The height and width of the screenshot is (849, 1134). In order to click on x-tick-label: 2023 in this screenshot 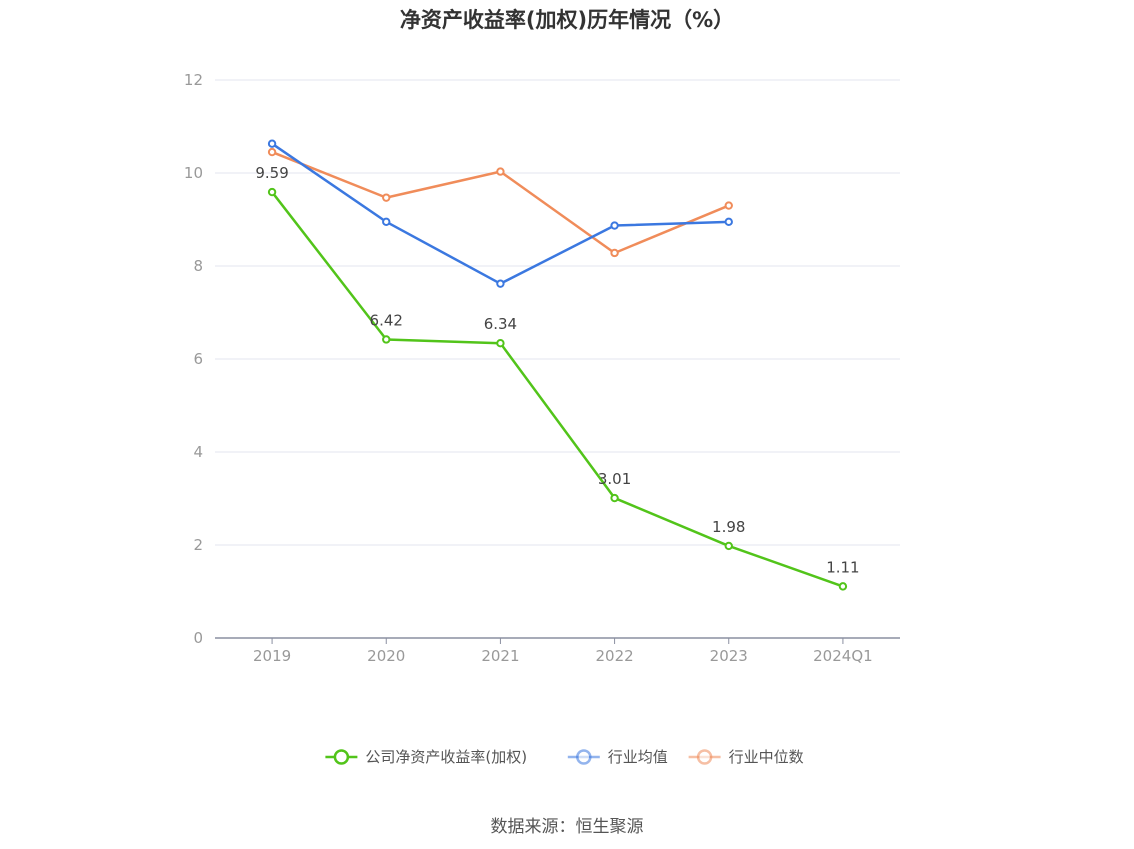, I will do `click(729, 656)`.